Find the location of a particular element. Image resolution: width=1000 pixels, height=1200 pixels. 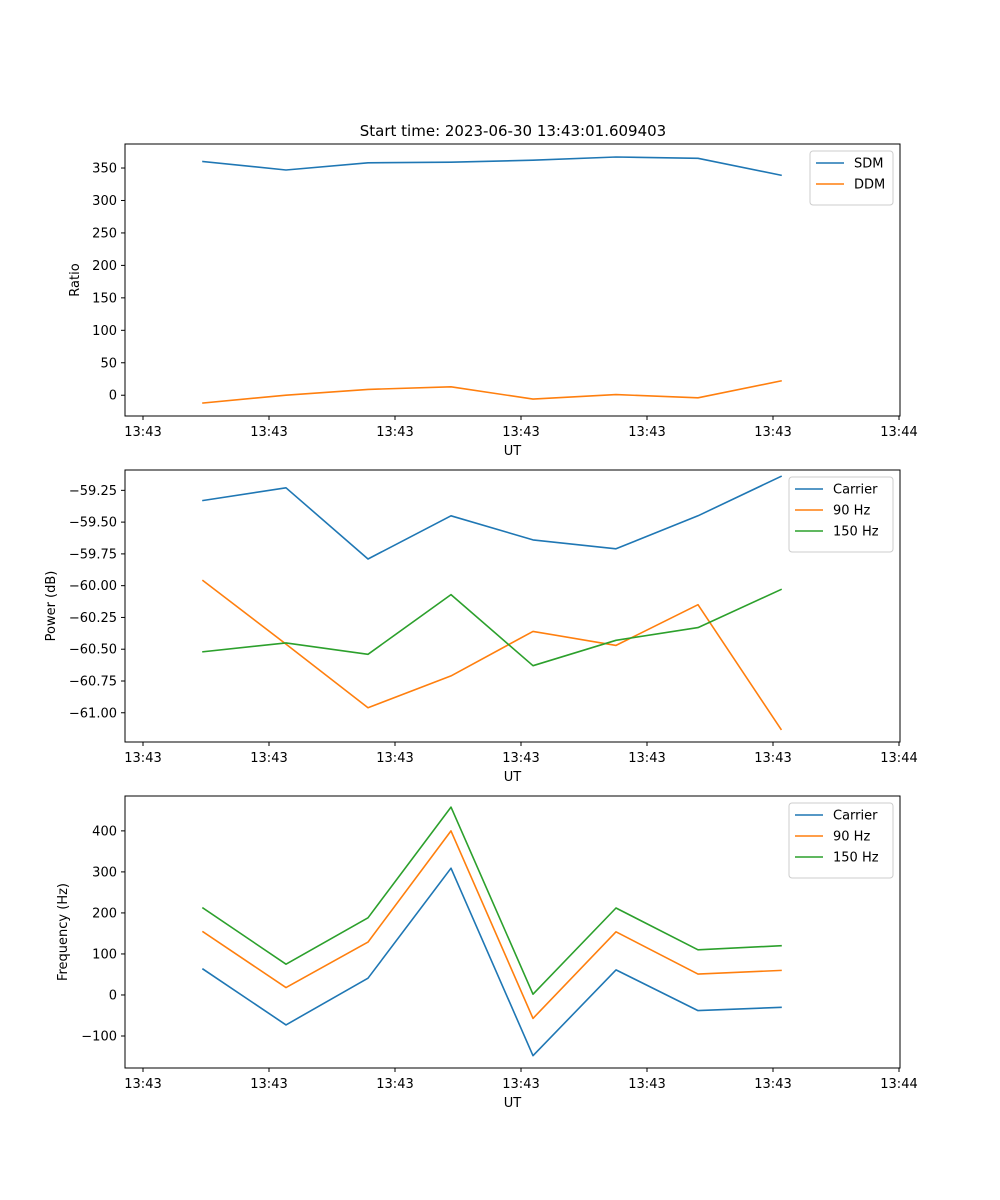

y-tick-label: 250 is located at coordinates (104, 233).